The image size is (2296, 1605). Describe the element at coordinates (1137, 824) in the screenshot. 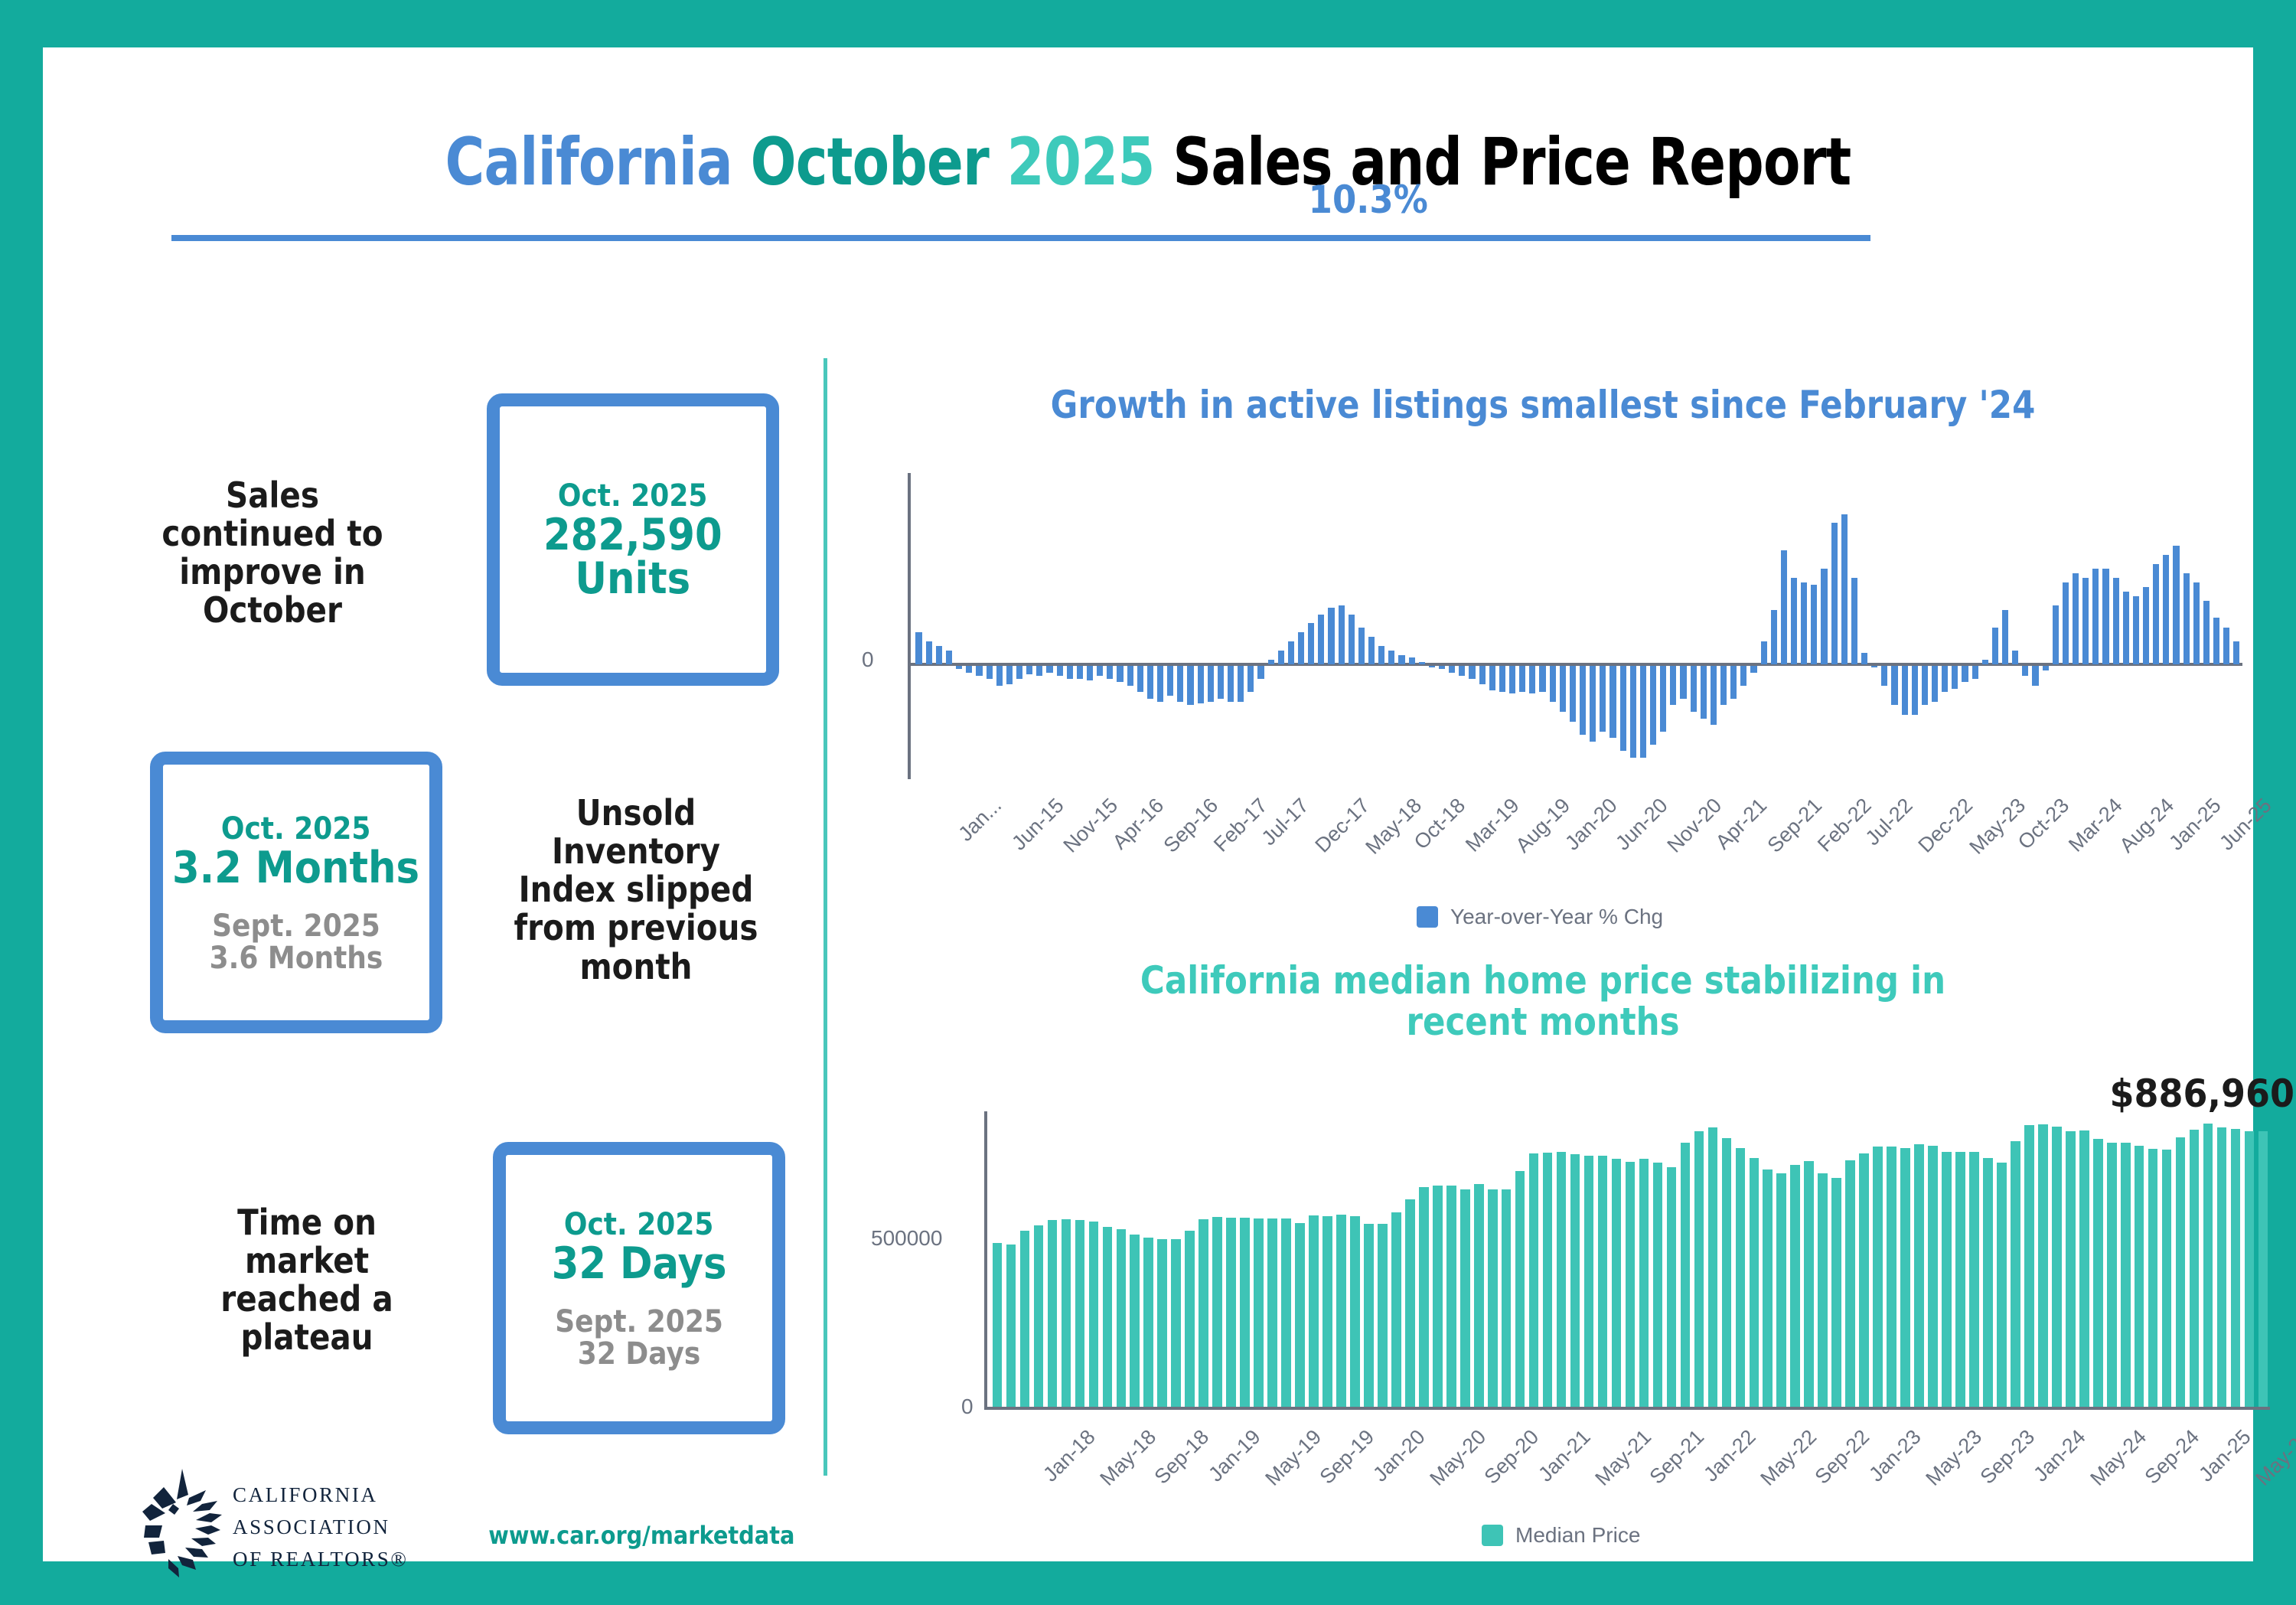

I see `chart-1-x-tick: Apr-16` at that location.